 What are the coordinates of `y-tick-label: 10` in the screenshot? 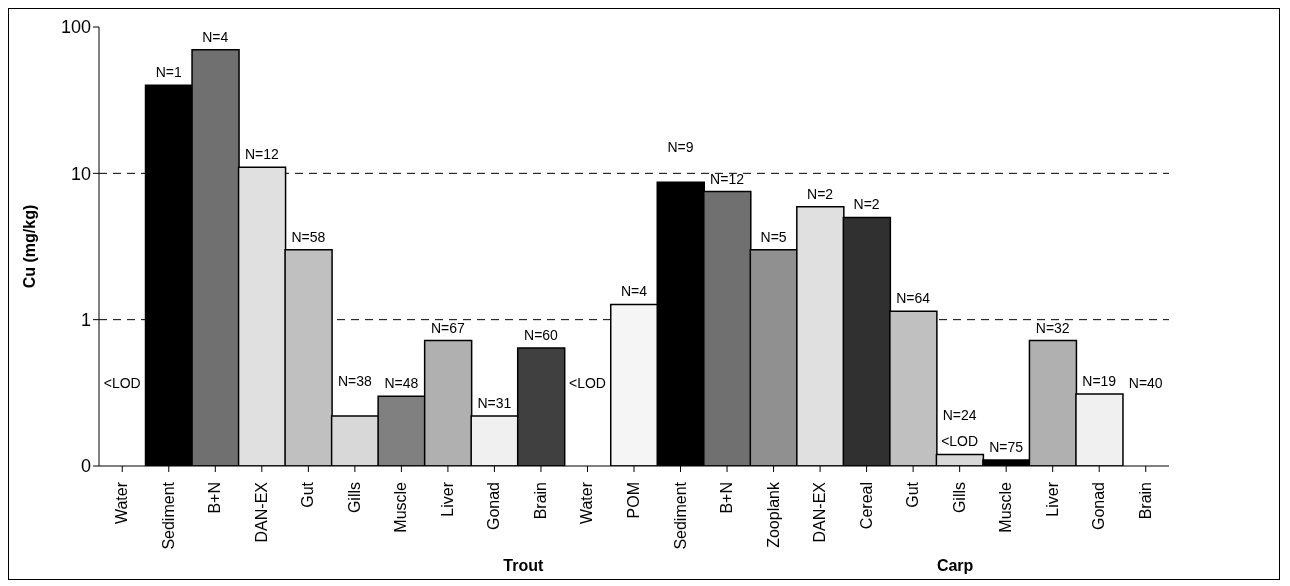 It's located at (80, 173).